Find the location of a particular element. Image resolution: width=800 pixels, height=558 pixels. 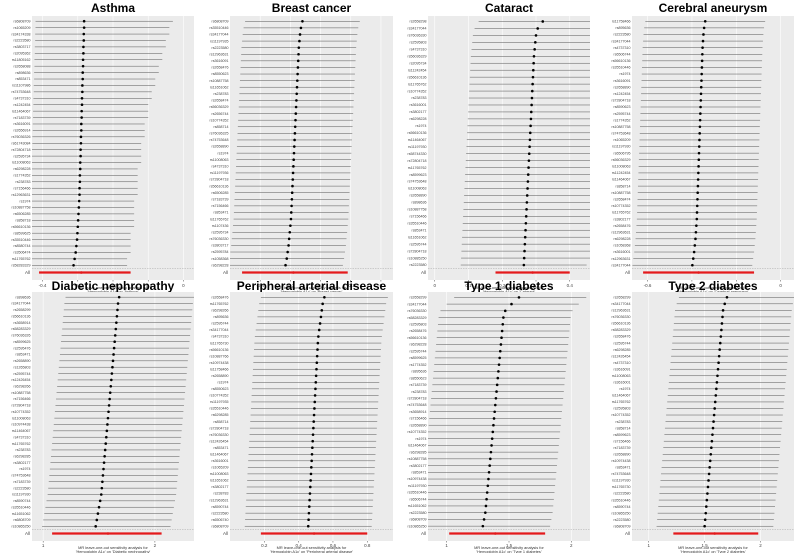

snp-label: rs7156466 is located at coordinates (220, 206).